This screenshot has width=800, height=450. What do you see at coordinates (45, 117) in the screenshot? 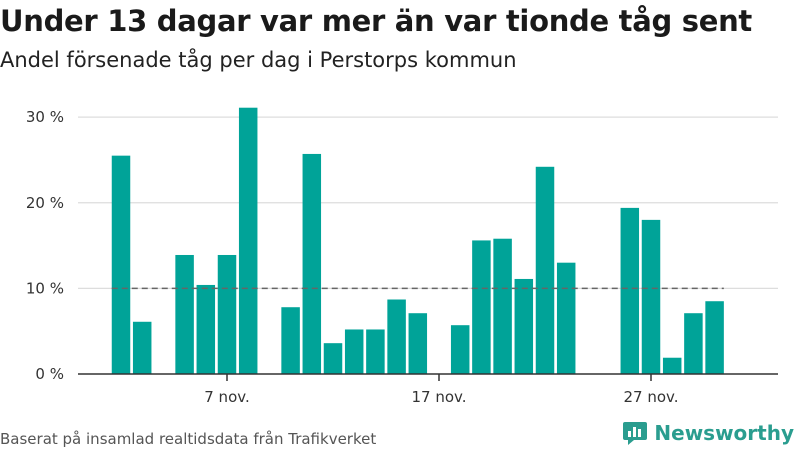
I see `y-tick-label: 30 %` at bounding box center [45, 117].